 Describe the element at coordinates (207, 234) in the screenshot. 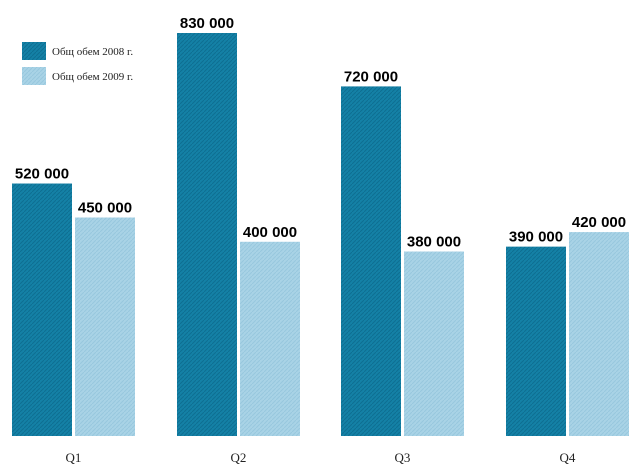

I see `bar-q2-2008` at that location.